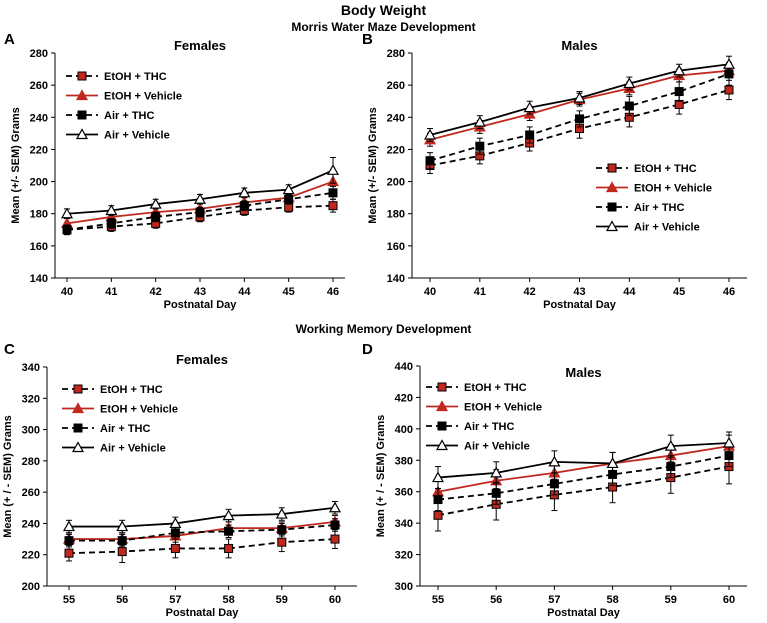 The width and height of the screenshot is (767, 623). Describe the element at coordinates (203, 613) in the screenshot. I see `x-axis-label-c: Postnatal Day` at that location.